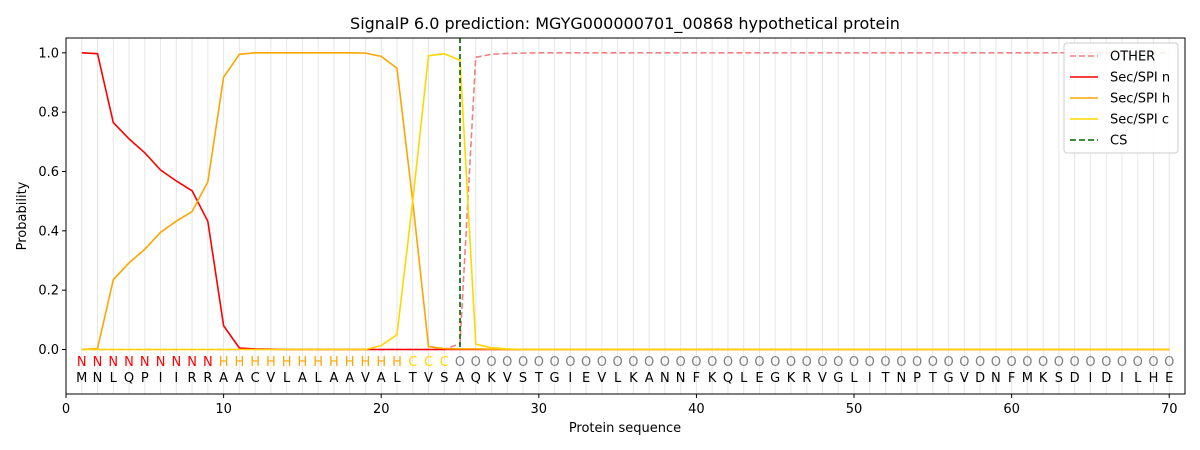 The image size is (1200, 450). What do you see at coordinates (539, 409) in the screenshot?
I see `x-tick-label: 30` at bounding box center [539, 409].